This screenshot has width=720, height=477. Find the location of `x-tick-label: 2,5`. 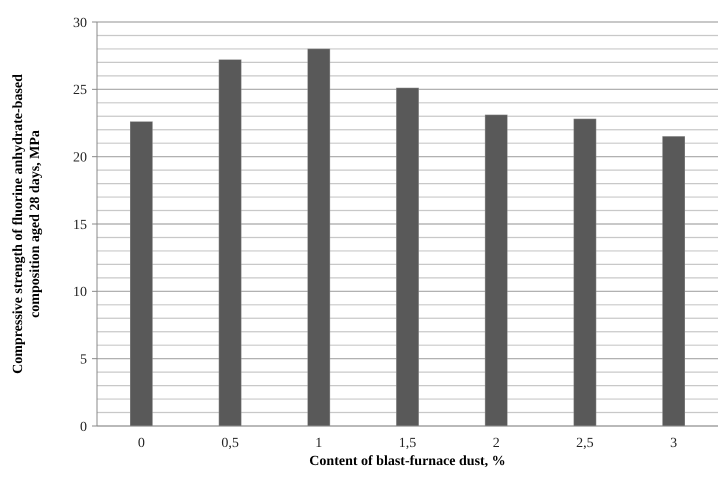

x-tick-label: 2,5 is located at coordinates (585, 443).